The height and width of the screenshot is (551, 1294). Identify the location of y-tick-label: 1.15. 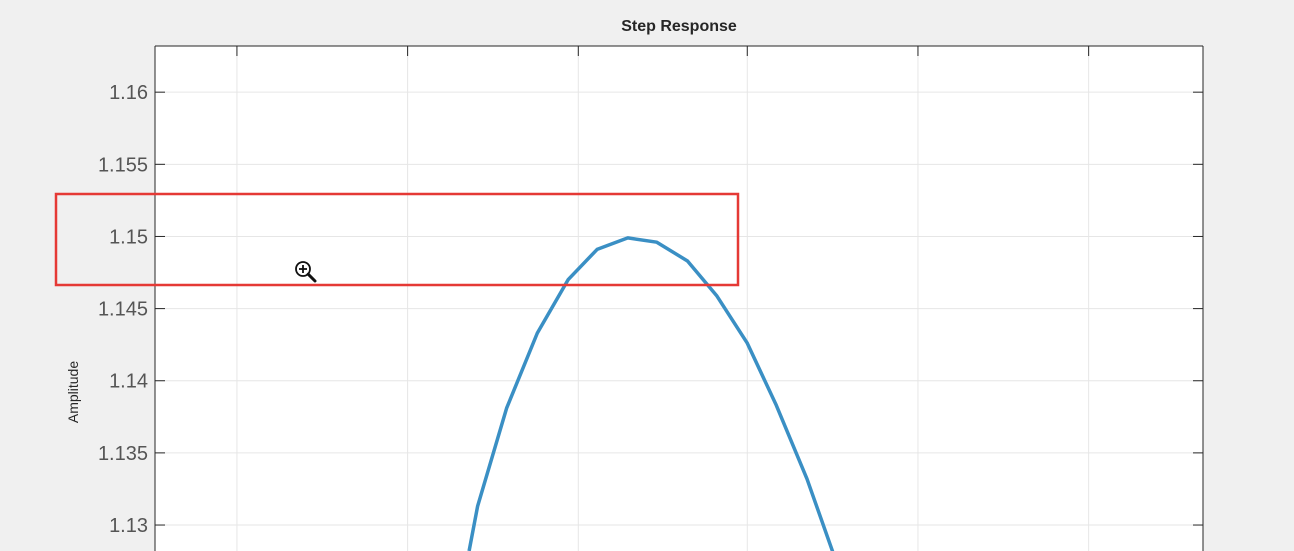
(128, 237).